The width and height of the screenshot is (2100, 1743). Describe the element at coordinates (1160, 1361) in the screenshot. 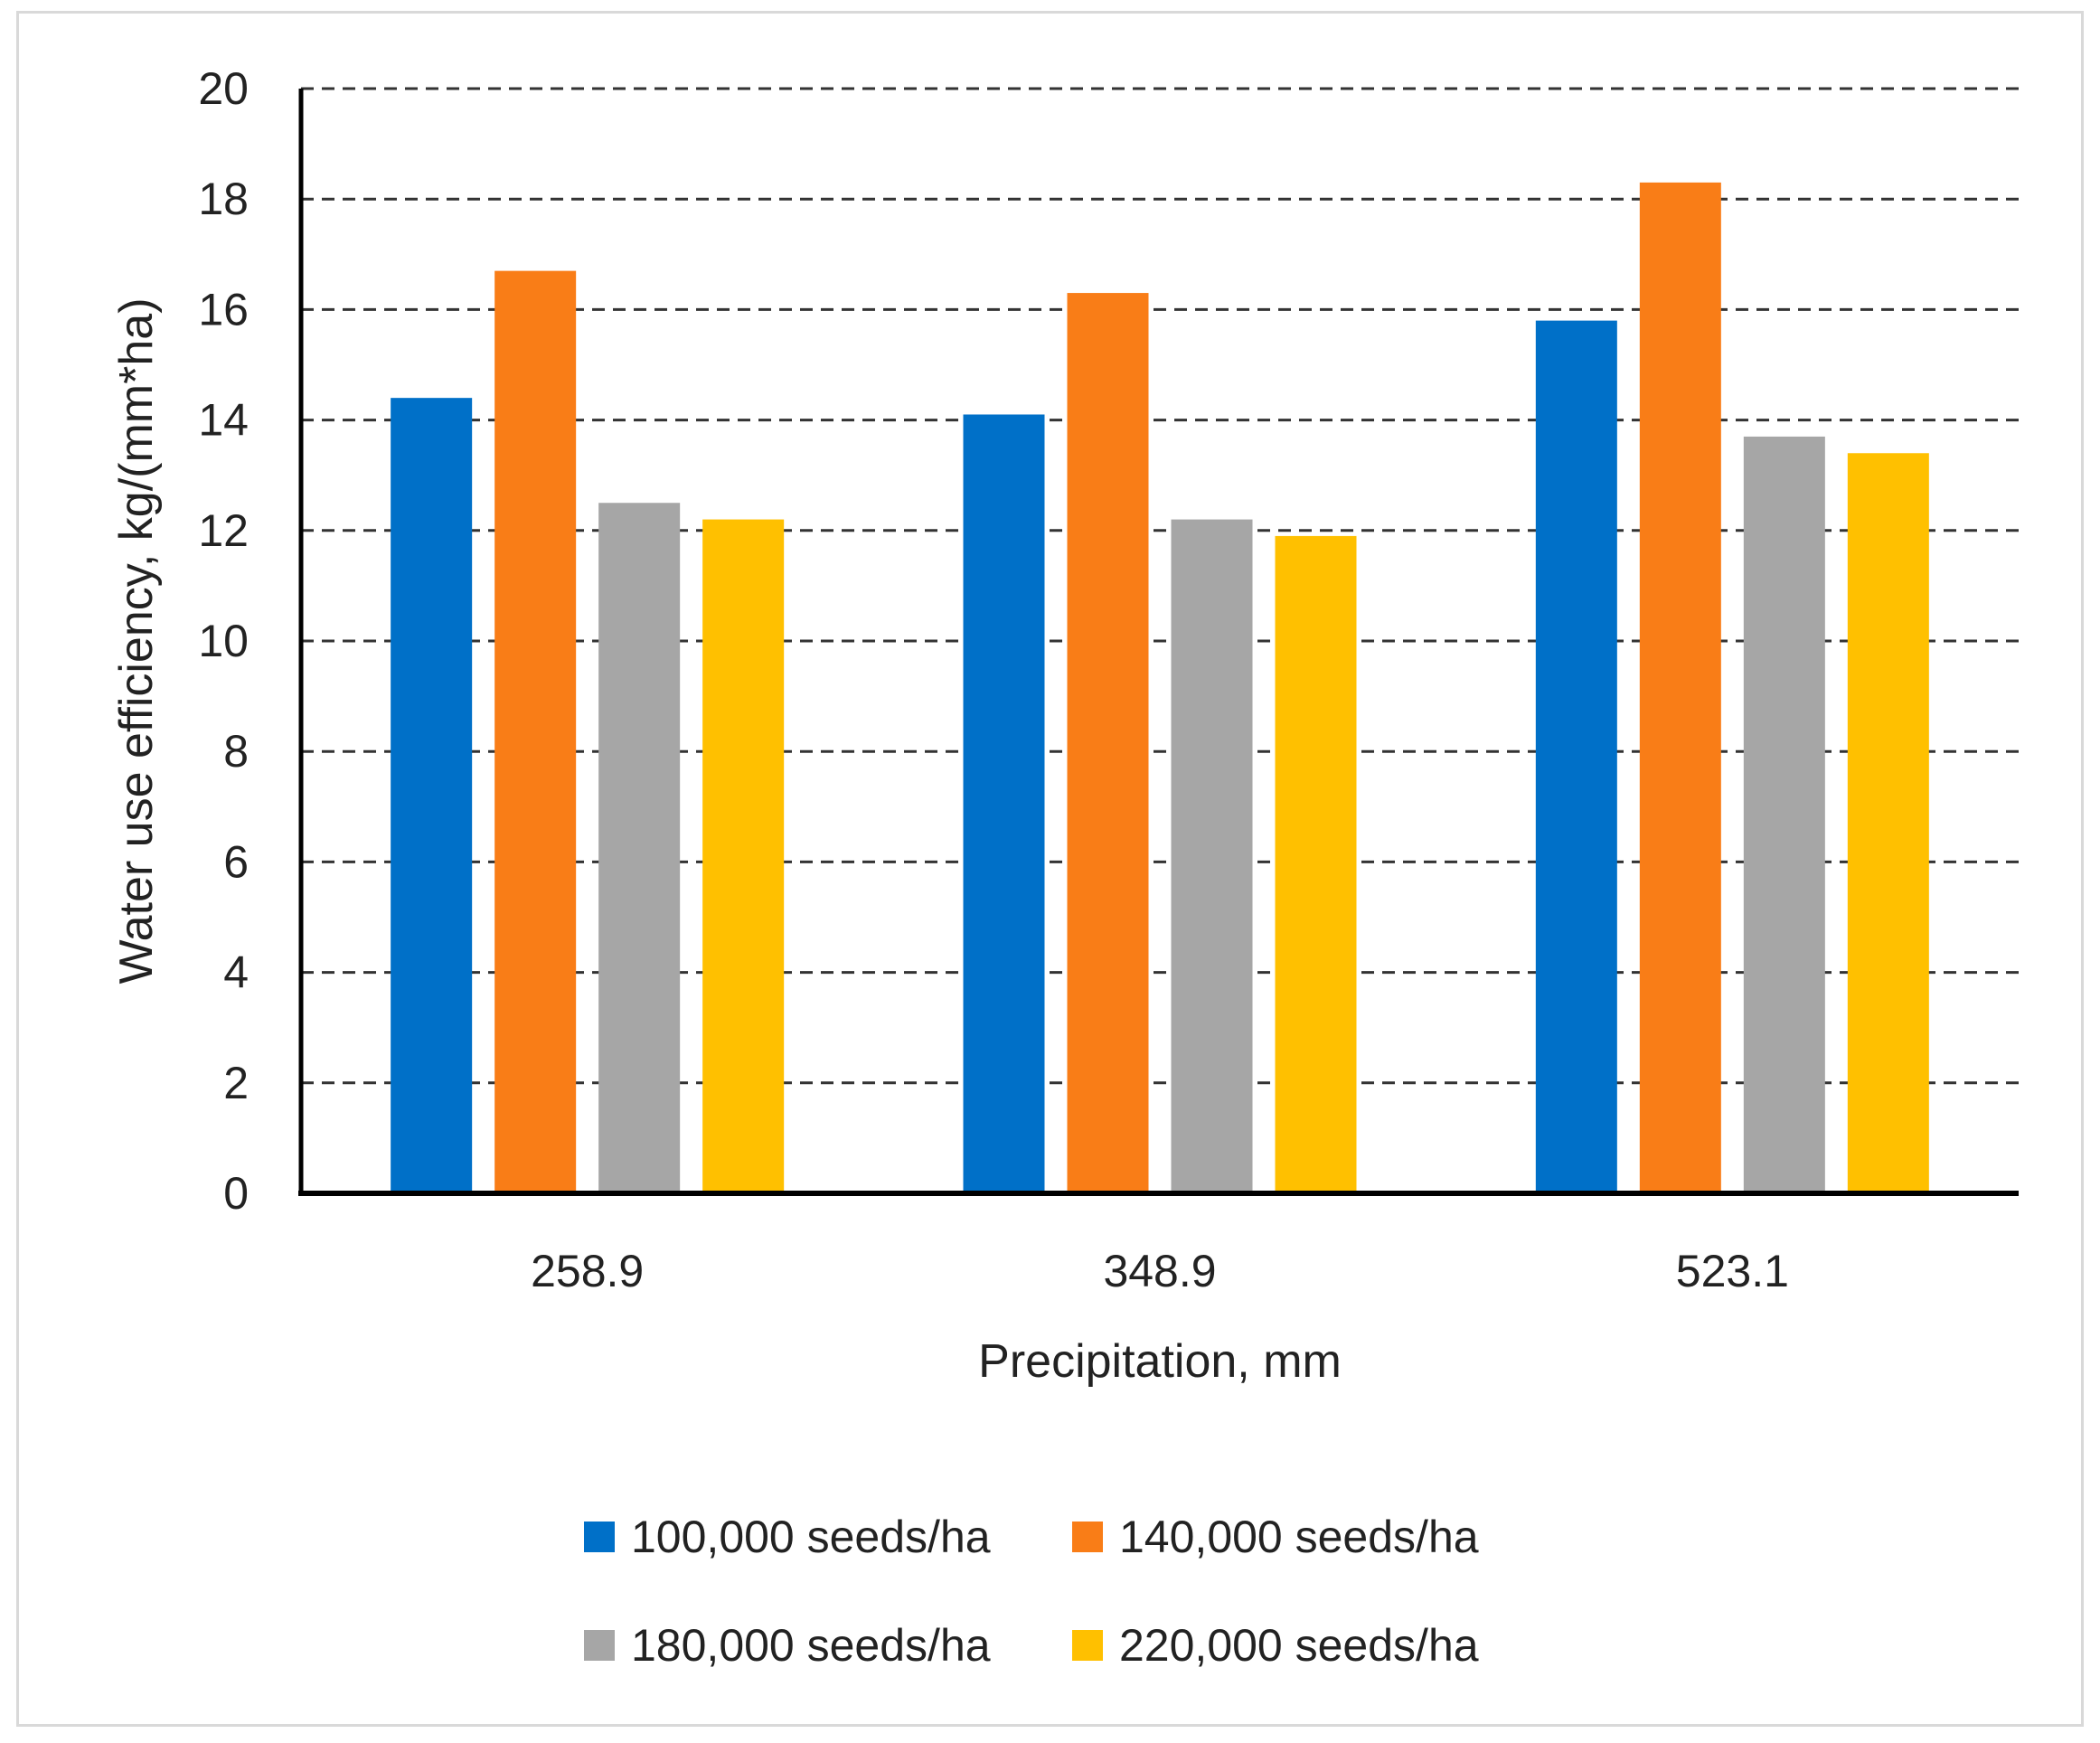

I see `x-axis-title: Precipitation, mm` at that location.